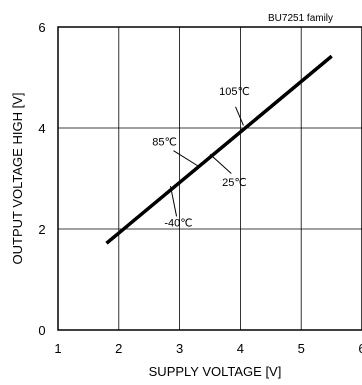  I want to click on x-tick-label: 4, so click(240, 348).